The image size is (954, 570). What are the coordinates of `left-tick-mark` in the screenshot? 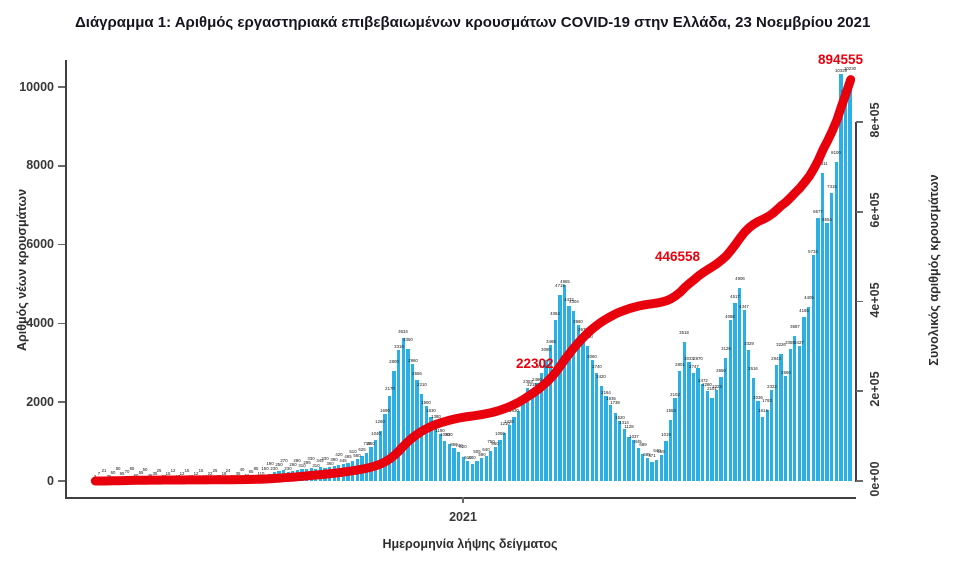 It's located at (61, 481).